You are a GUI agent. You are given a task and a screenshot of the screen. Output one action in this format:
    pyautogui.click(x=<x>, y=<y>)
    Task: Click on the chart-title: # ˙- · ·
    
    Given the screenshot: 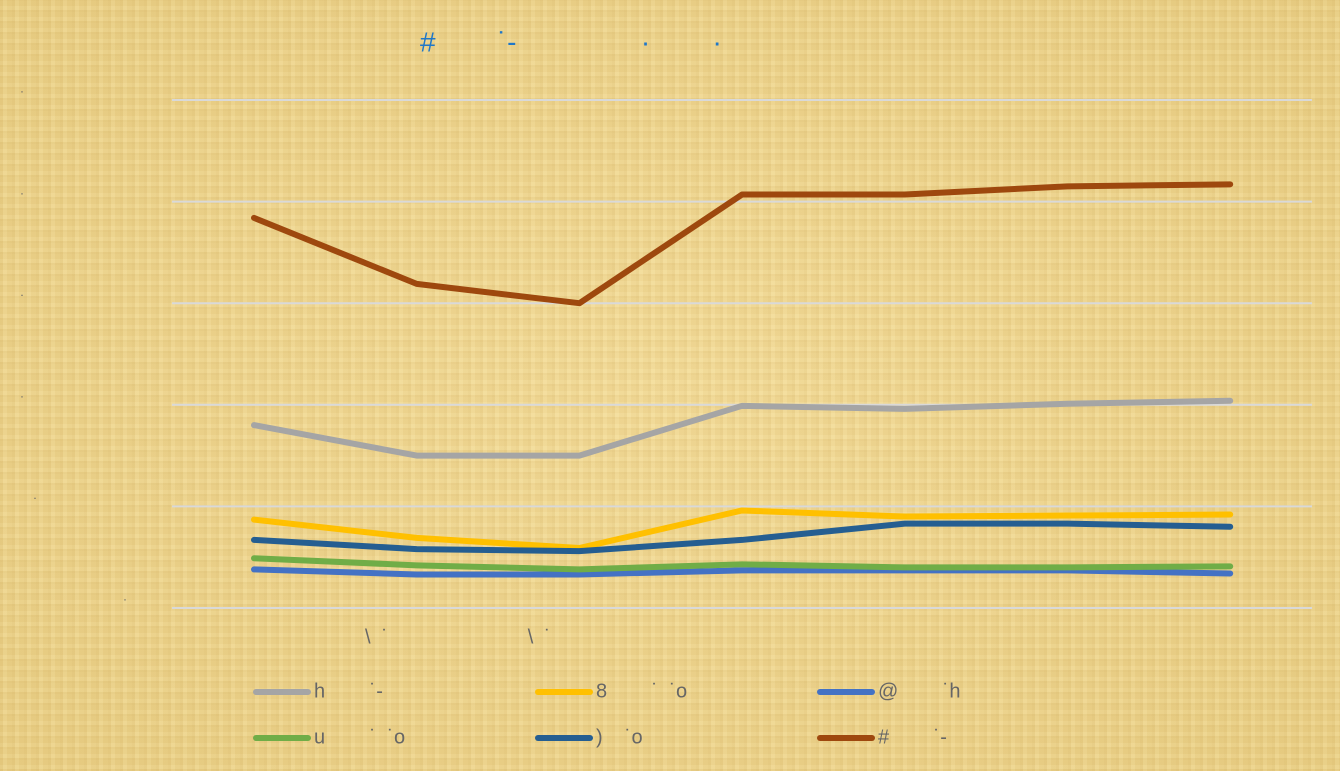 What is the action you would take?
    pyautogui.click(x=571, y=41)
    